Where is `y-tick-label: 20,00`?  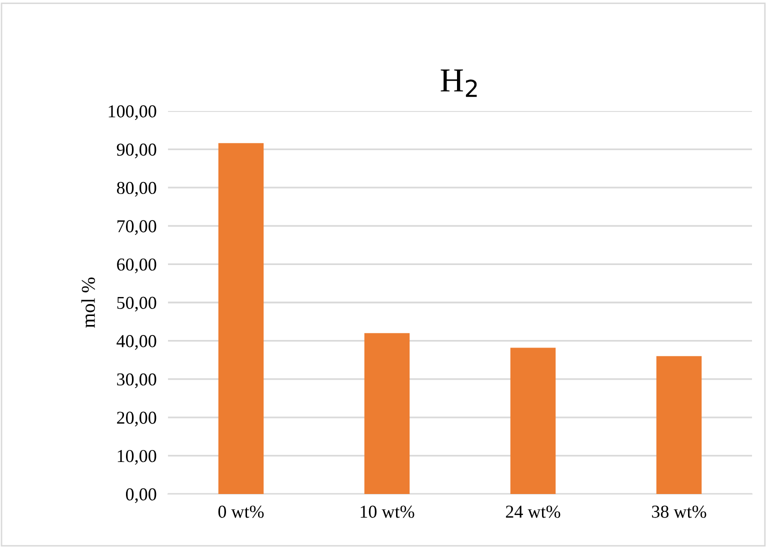
y-tick-label: 20,00 is located at coordinates (136, 419).